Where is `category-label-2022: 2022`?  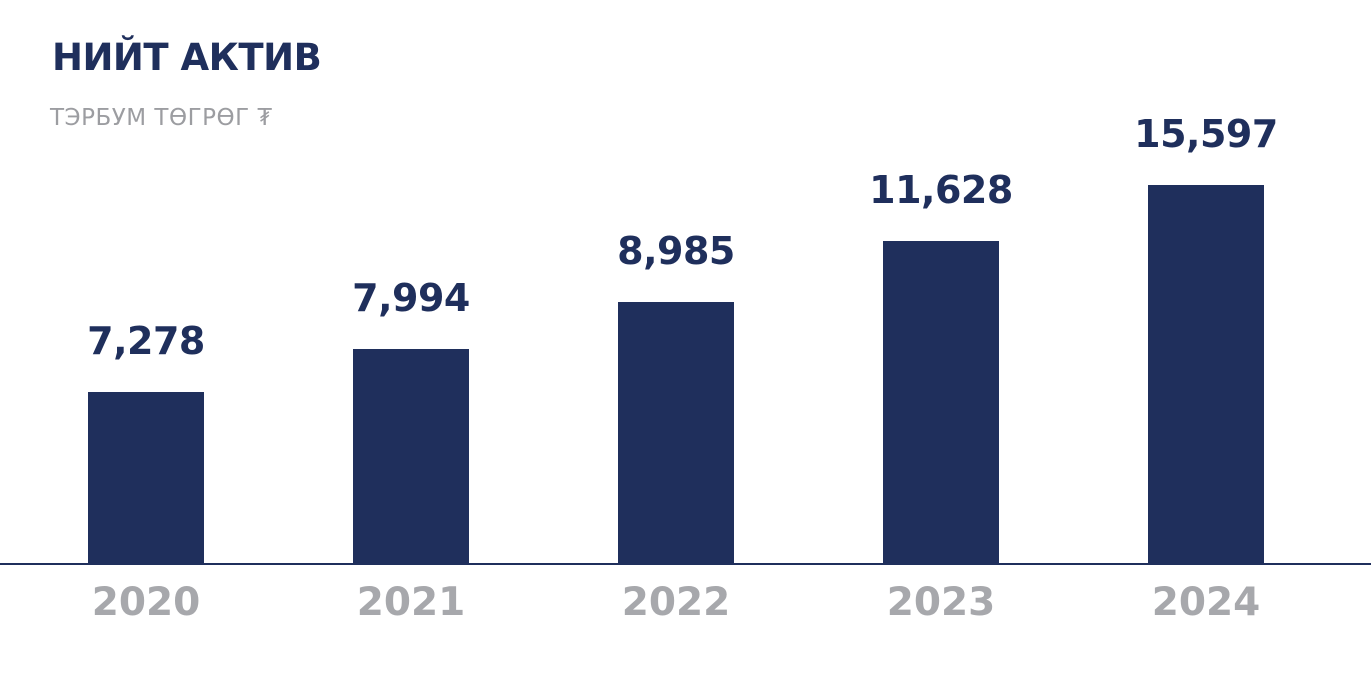
category-label-2022: 2022 is located at coordinates (676, 602).